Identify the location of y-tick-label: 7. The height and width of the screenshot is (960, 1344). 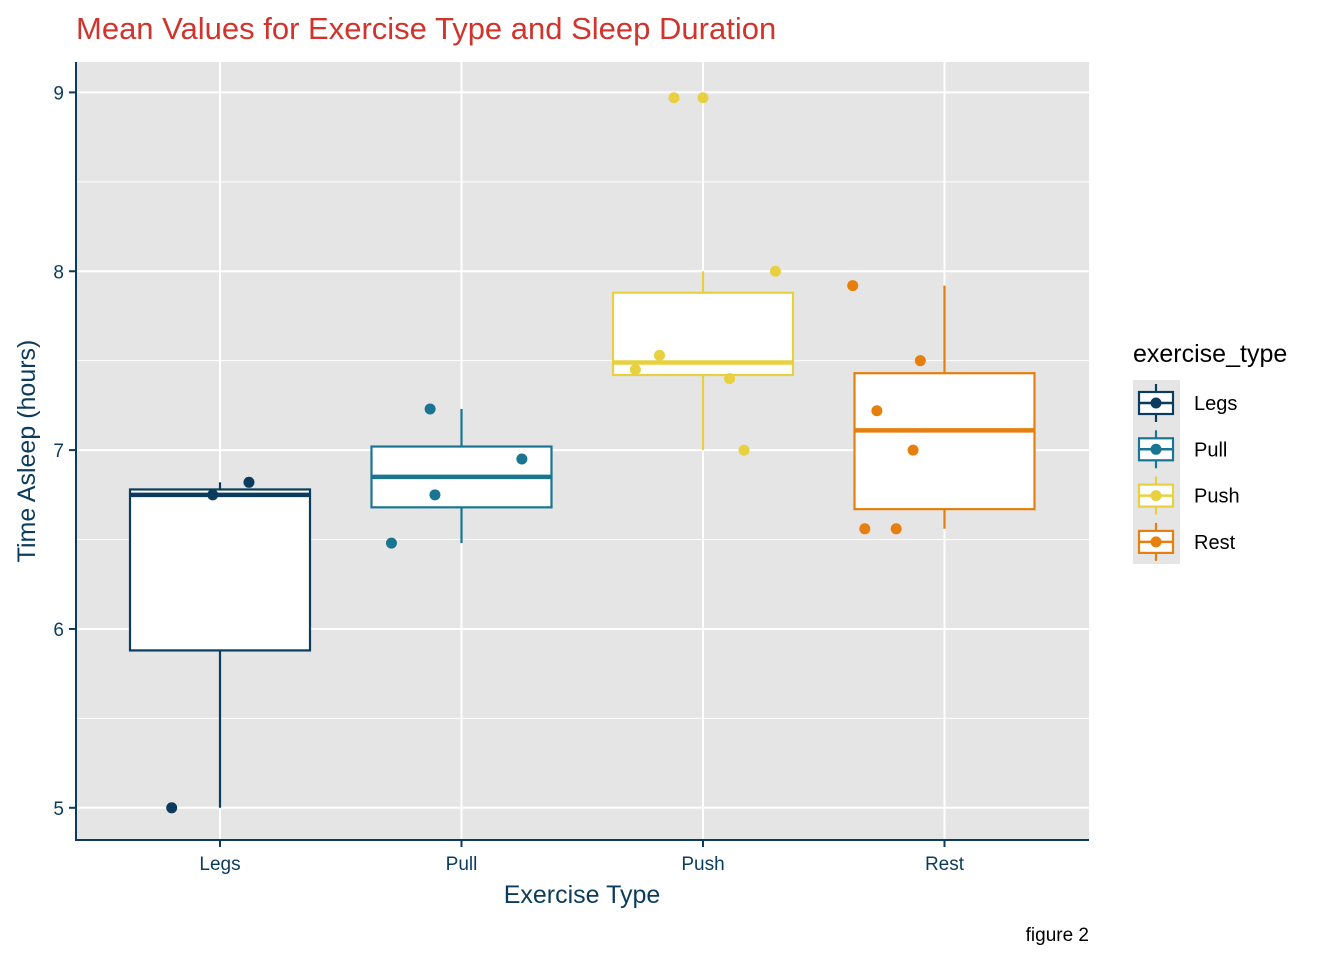
(58, 451).